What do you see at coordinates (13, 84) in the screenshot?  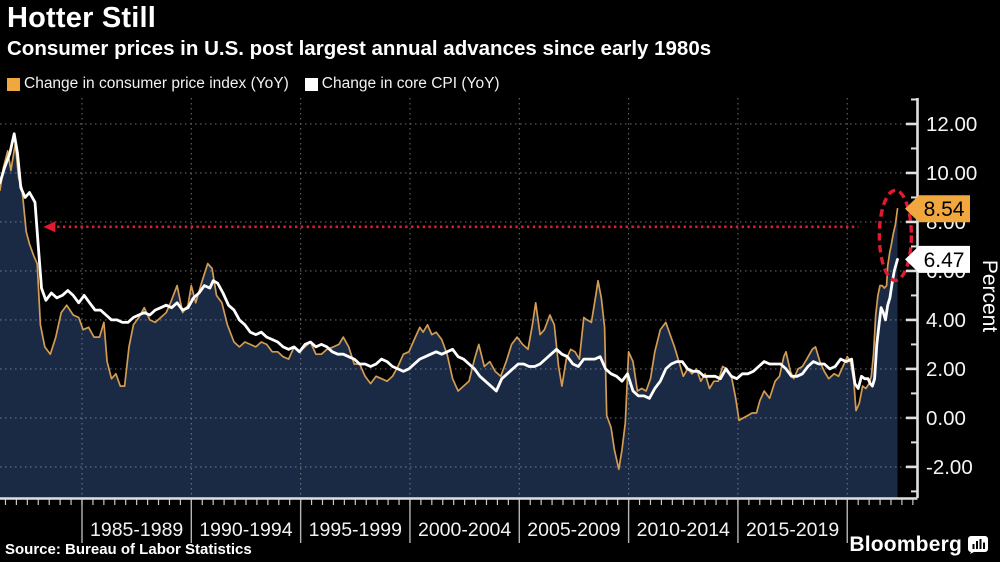 I see `cpi-series-swatch-icon` at bounding box center [13, 84].